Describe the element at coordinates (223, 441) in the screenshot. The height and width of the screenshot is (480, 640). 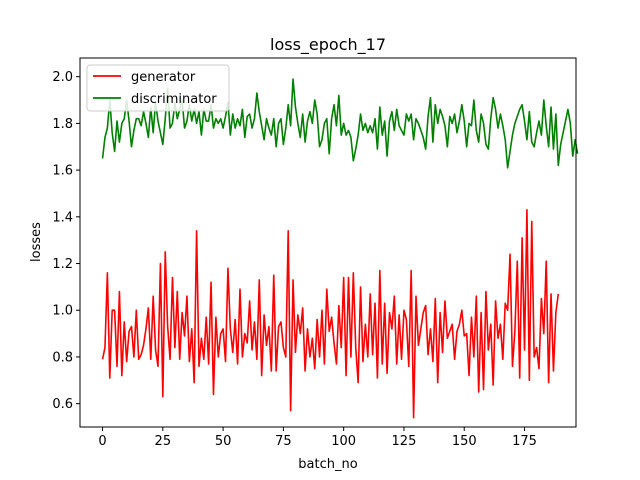
I see `x-tick-label: 50` at that location.